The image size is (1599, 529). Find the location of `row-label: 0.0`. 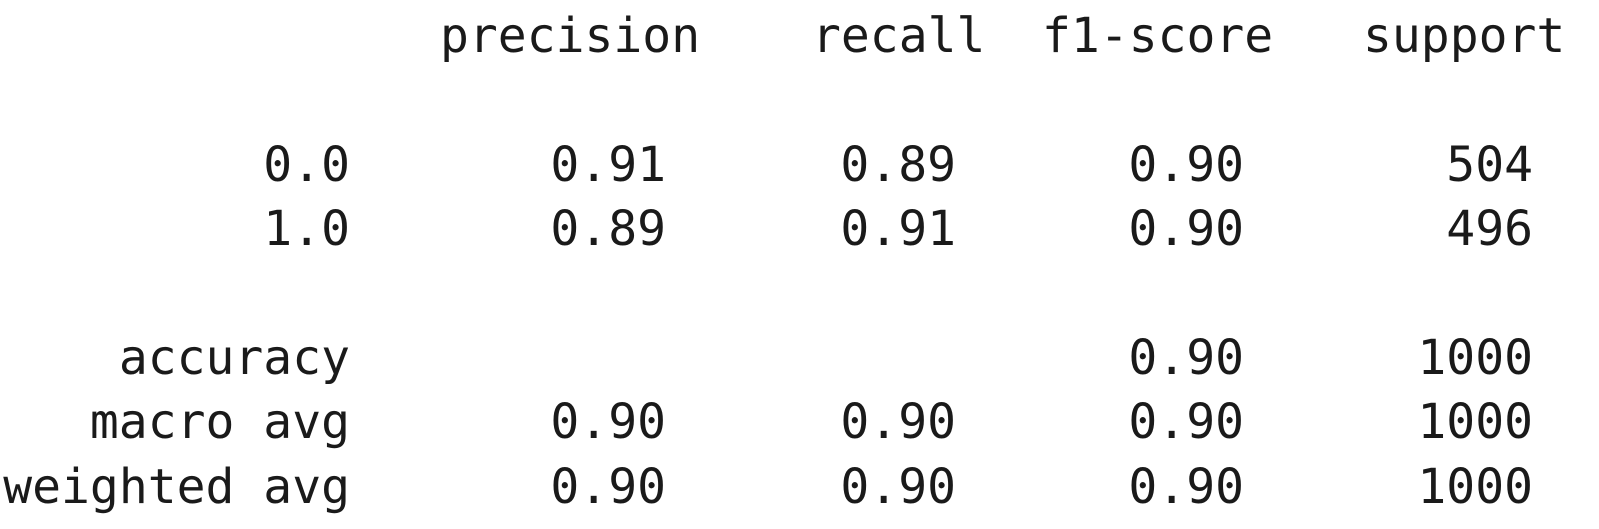

row-label: 0.0 is located at coordinates (306, 165).